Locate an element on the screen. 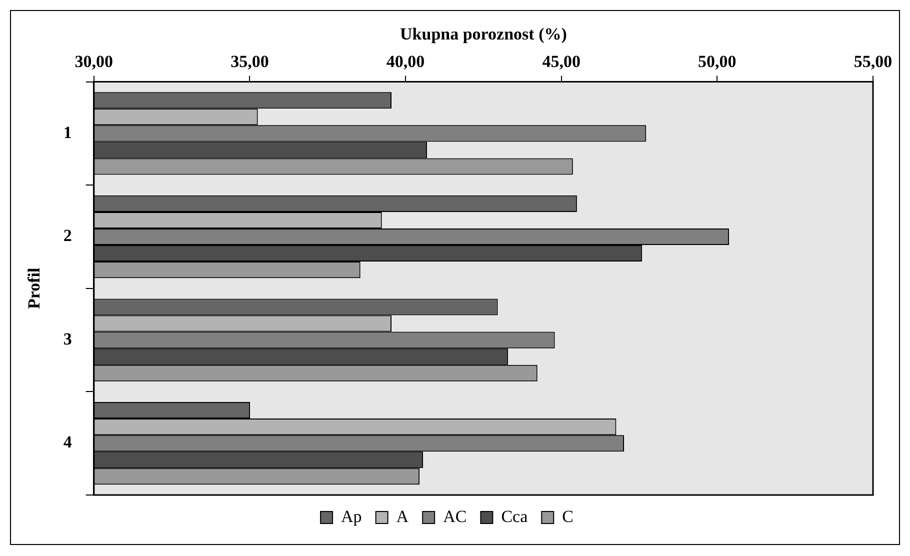 The image size is (910, 556). x-tick-label: 40,00 is located at coordinates (405, 61).